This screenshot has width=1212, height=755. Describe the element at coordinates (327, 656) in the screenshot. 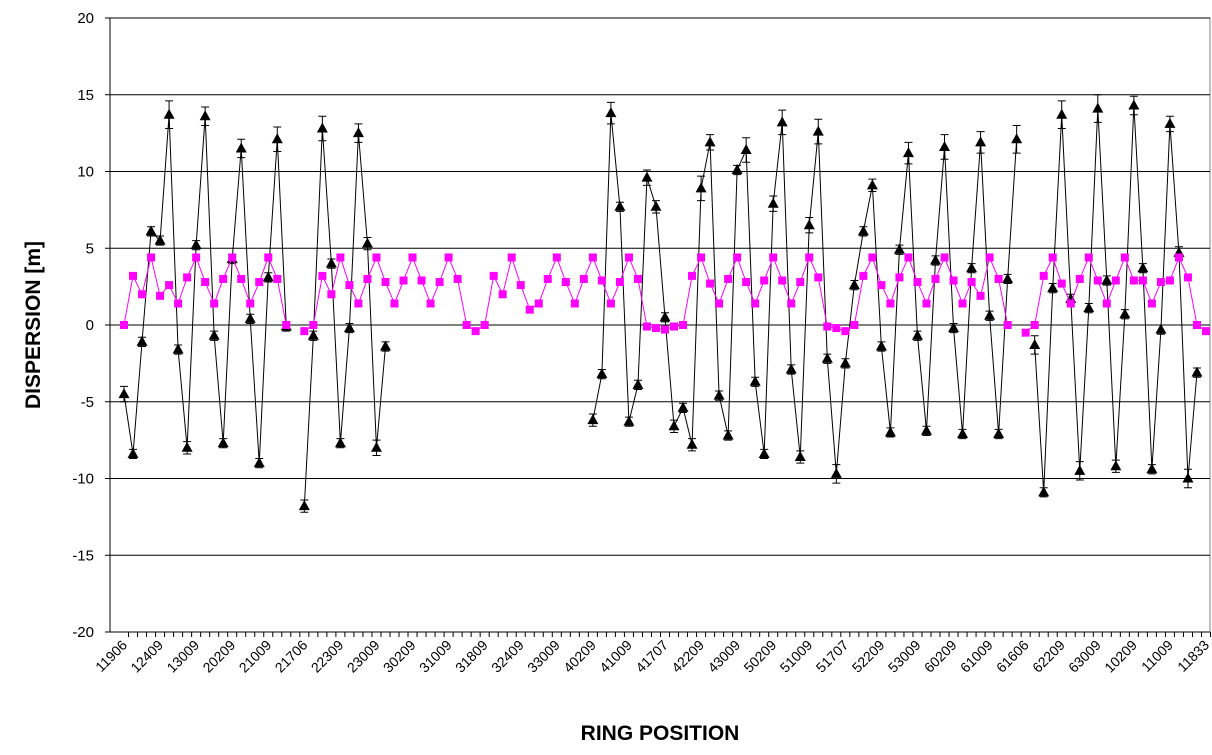

I see `x-tick-label: 22309` at that location.